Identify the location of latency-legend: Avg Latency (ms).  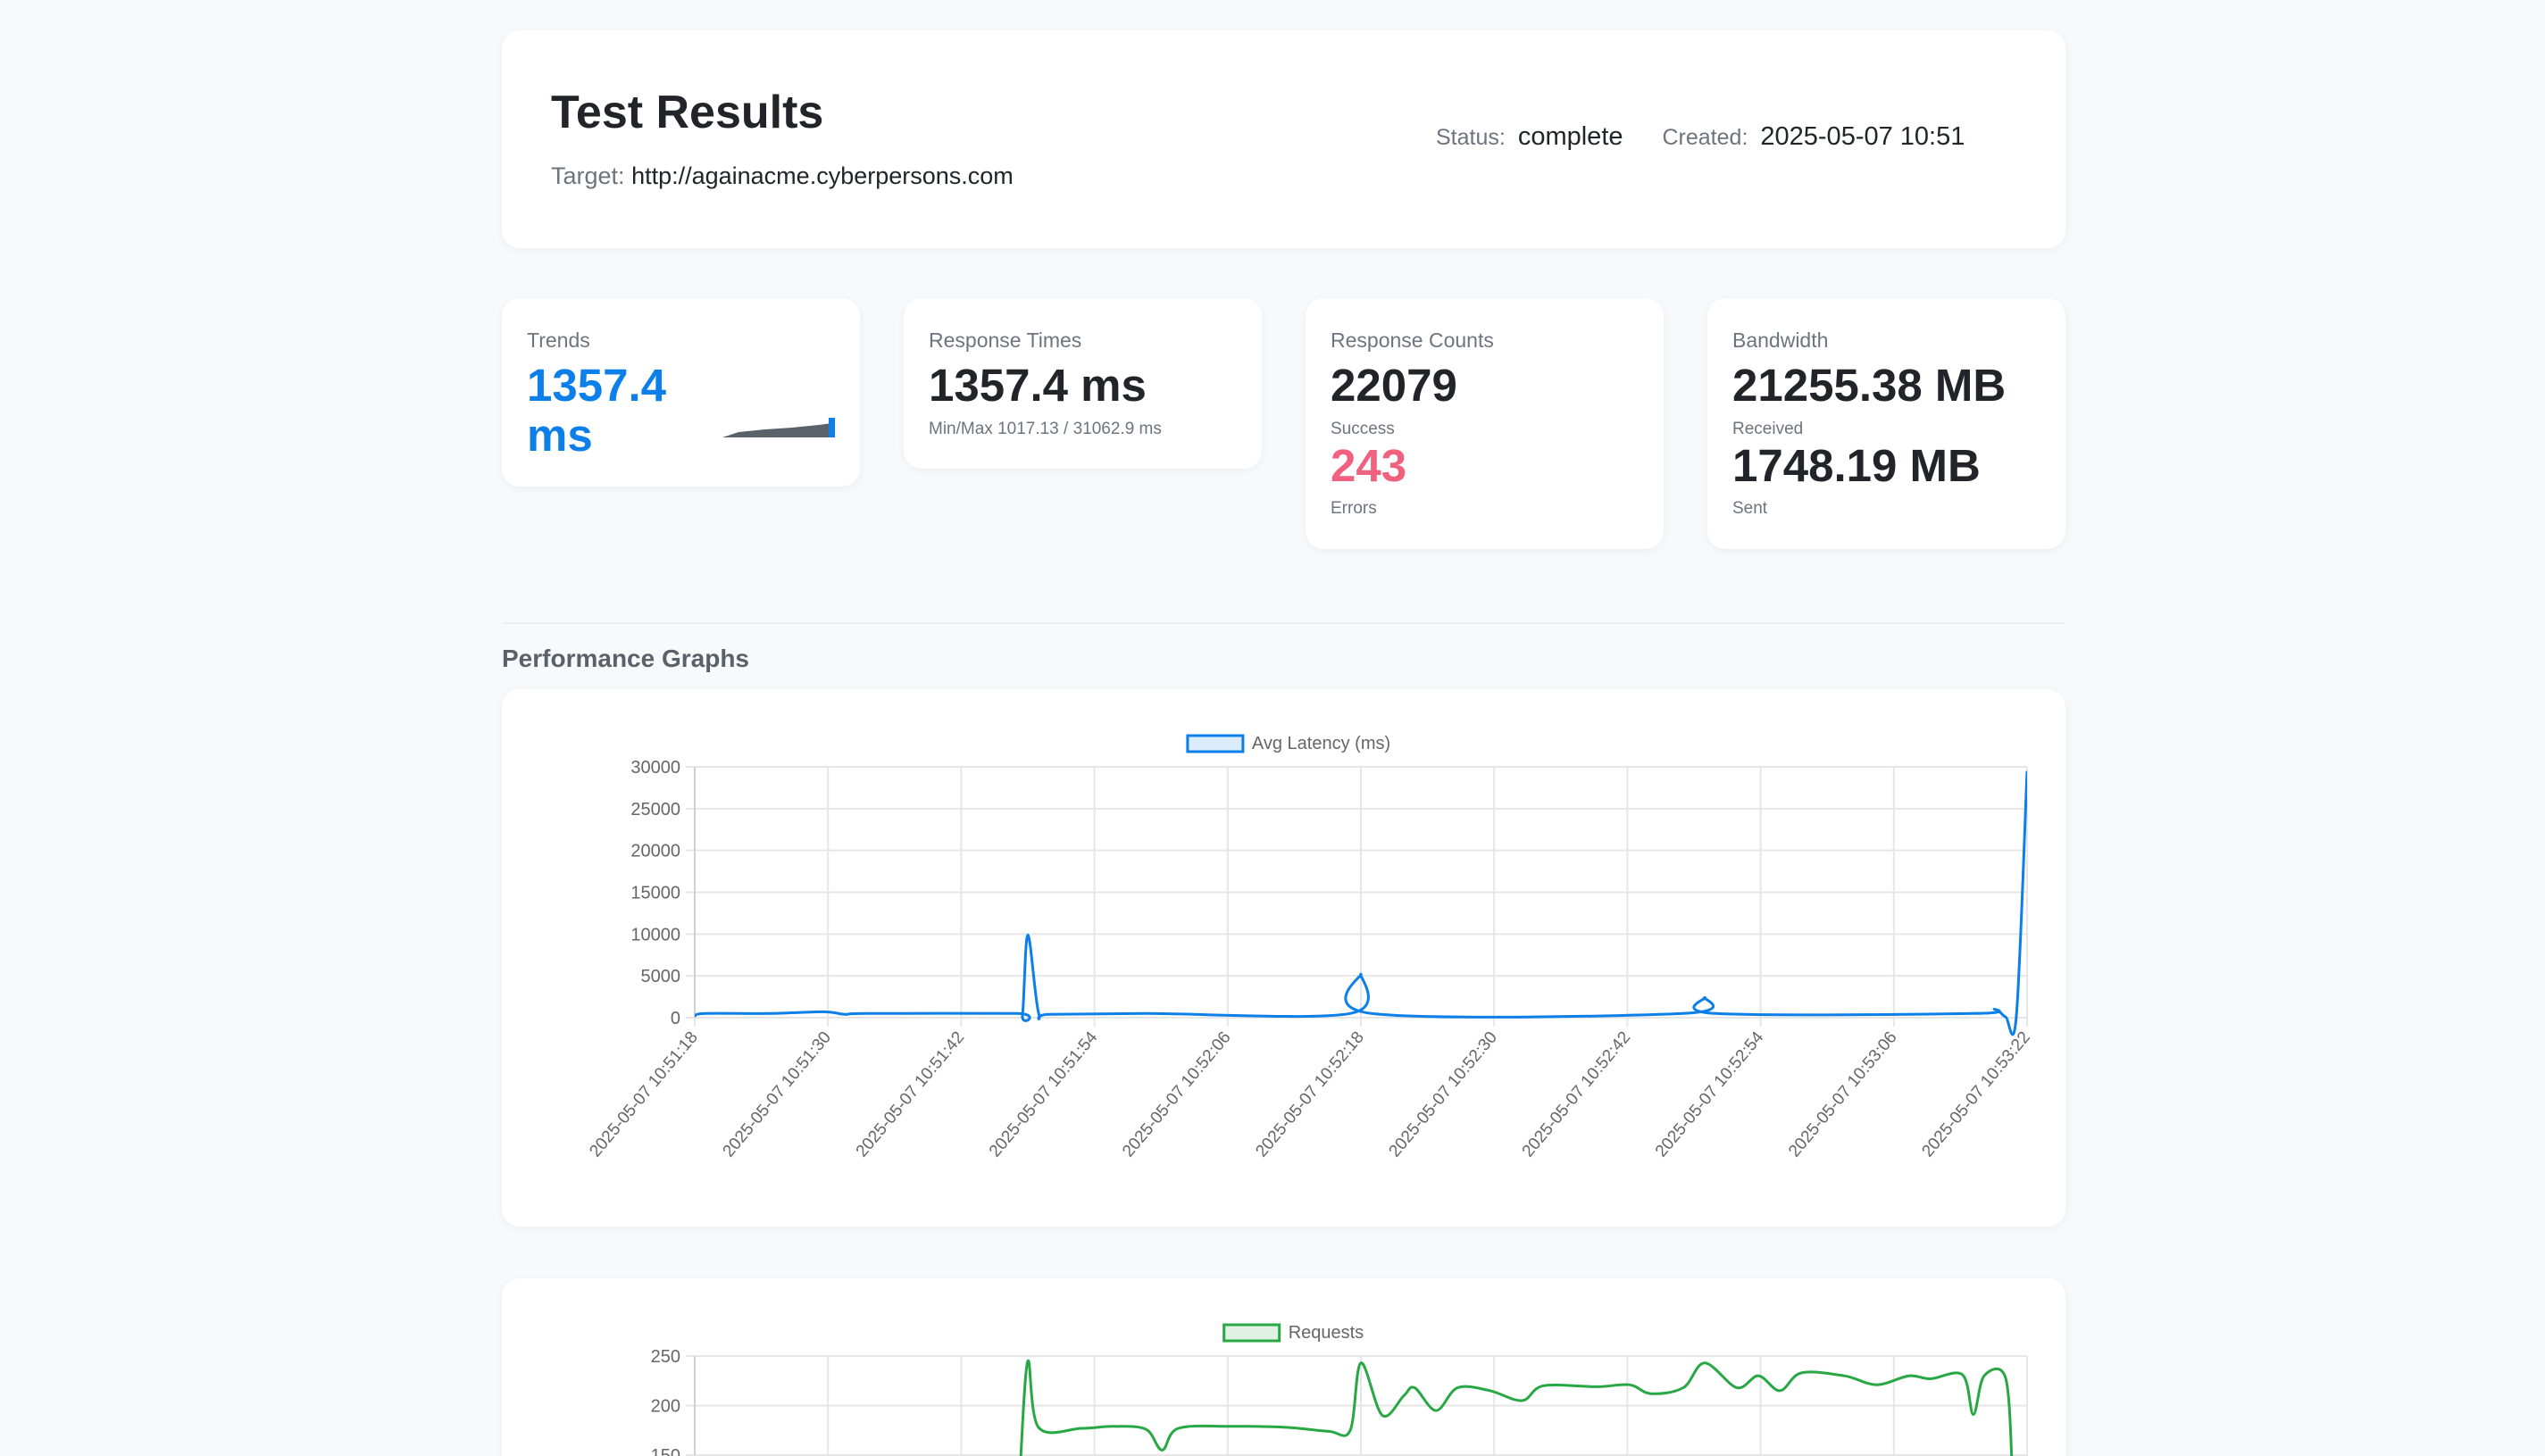
(1288, 744).